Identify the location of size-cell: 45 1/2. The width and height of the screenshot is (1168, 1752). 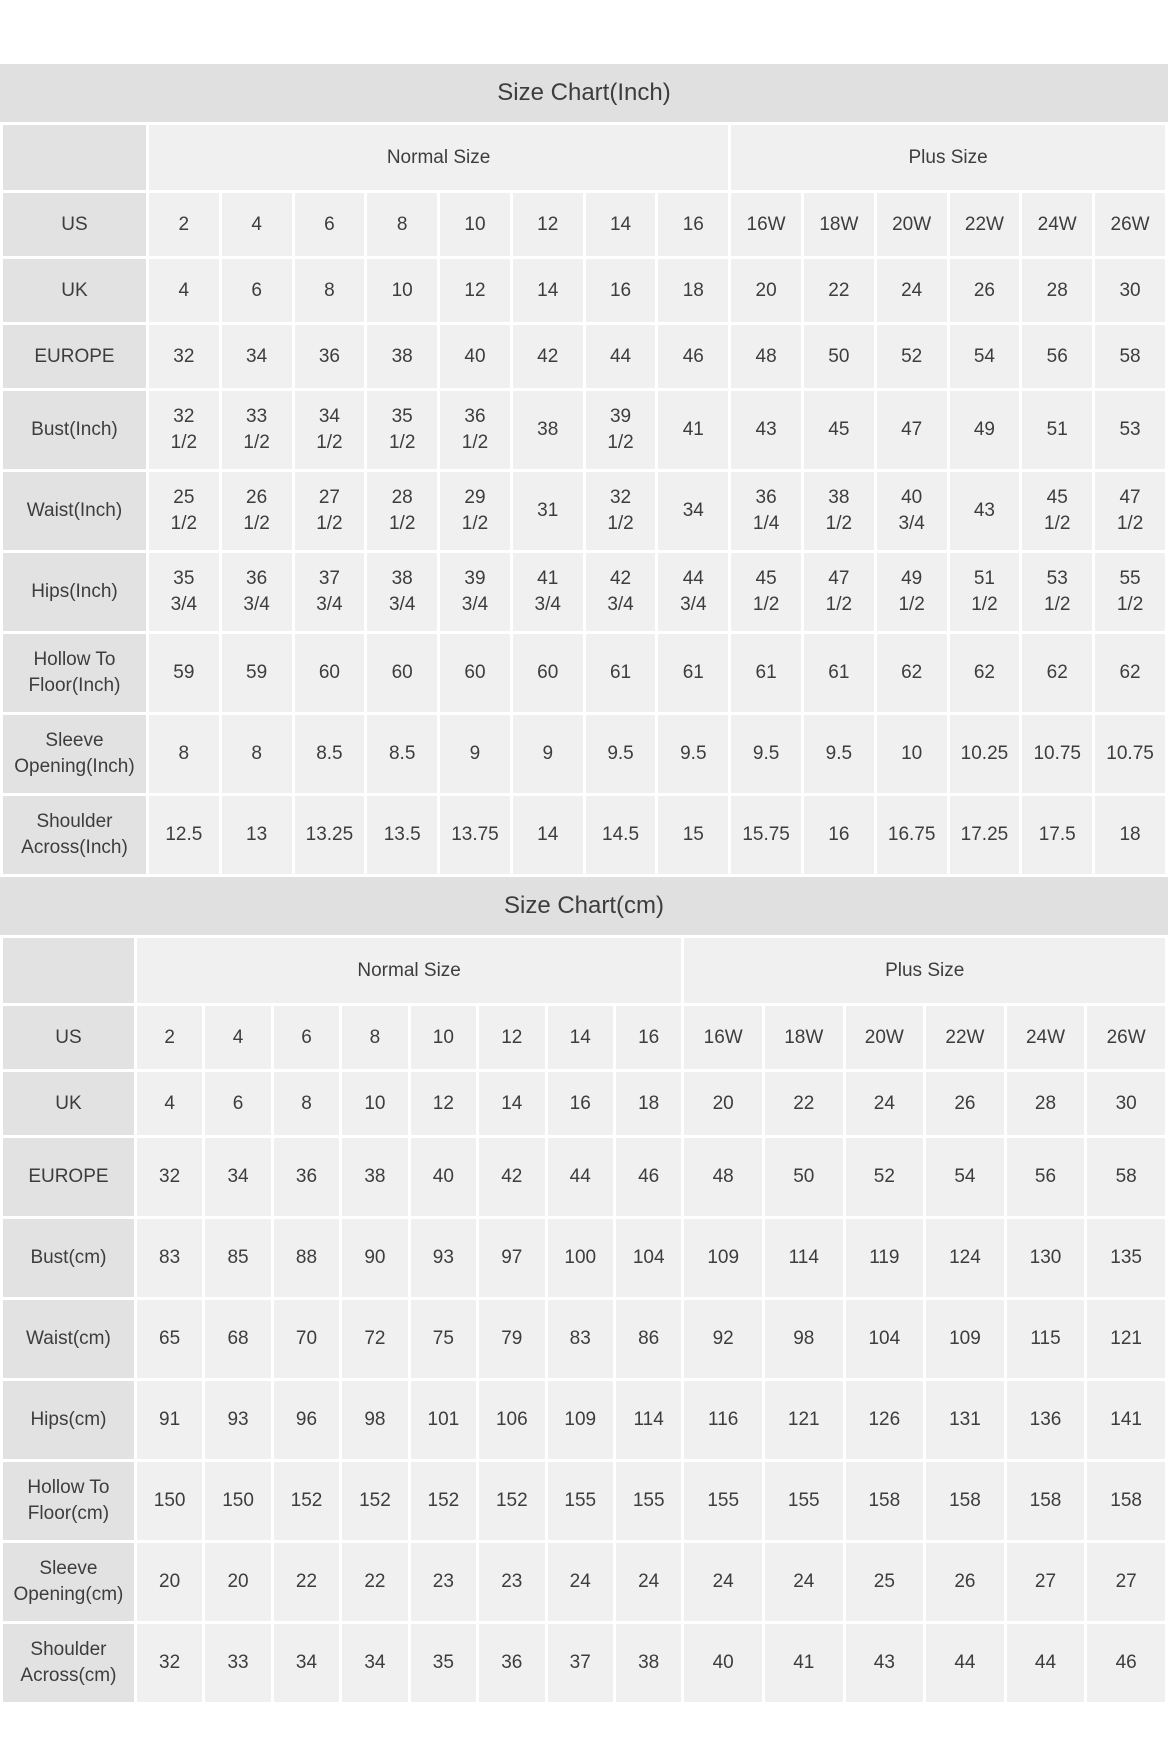
(1057, 511).